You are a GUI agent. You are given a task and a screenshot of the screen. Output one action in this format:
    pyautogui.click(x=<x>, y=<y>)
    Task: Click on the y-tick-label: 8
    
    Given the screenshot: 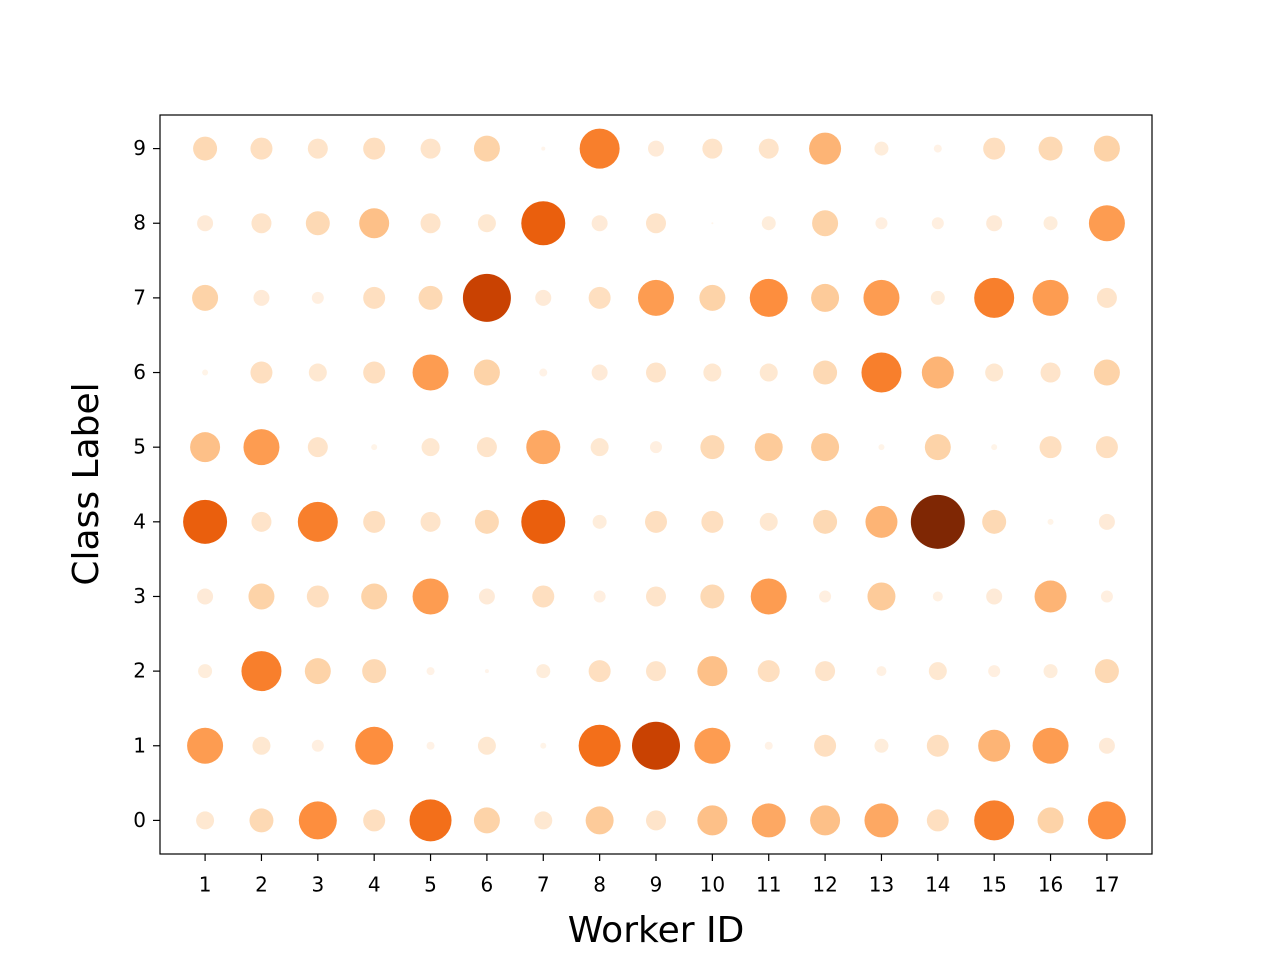 What is the action you would take?
    pyautogui.click(x=139, y=223)
    